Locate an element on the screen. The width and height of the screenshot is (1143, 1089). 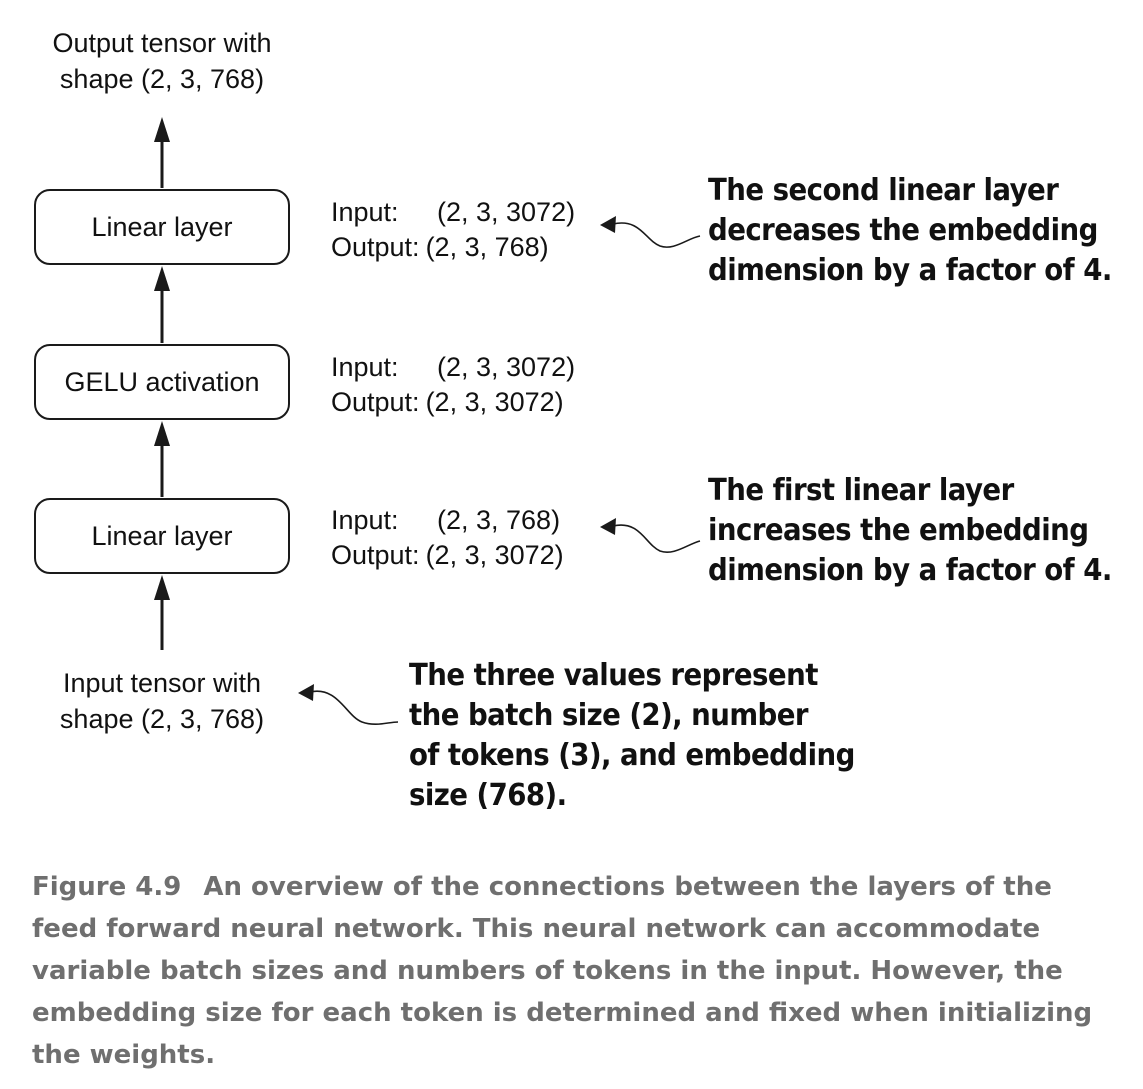
annotation-line: The second linear layer is located at coordinates (883, 190).